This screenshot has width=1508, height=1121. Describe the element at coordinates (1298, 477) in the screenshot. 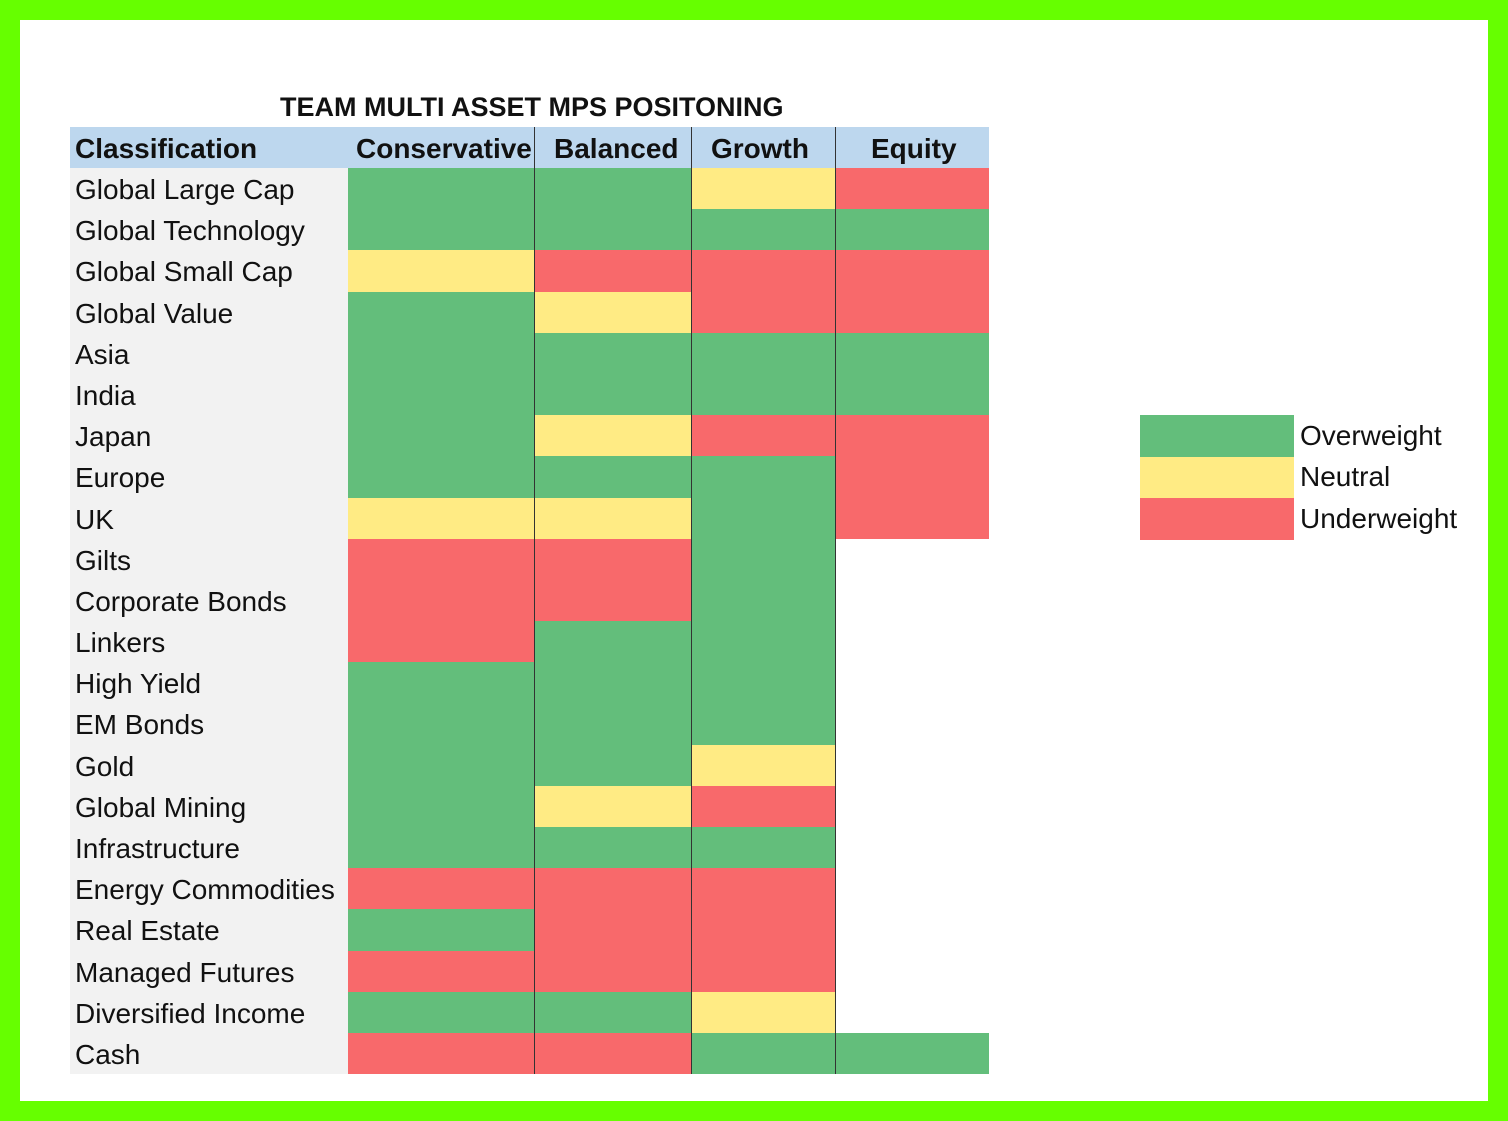

I see `legend: Overweight Neutral Underweight` at that location.